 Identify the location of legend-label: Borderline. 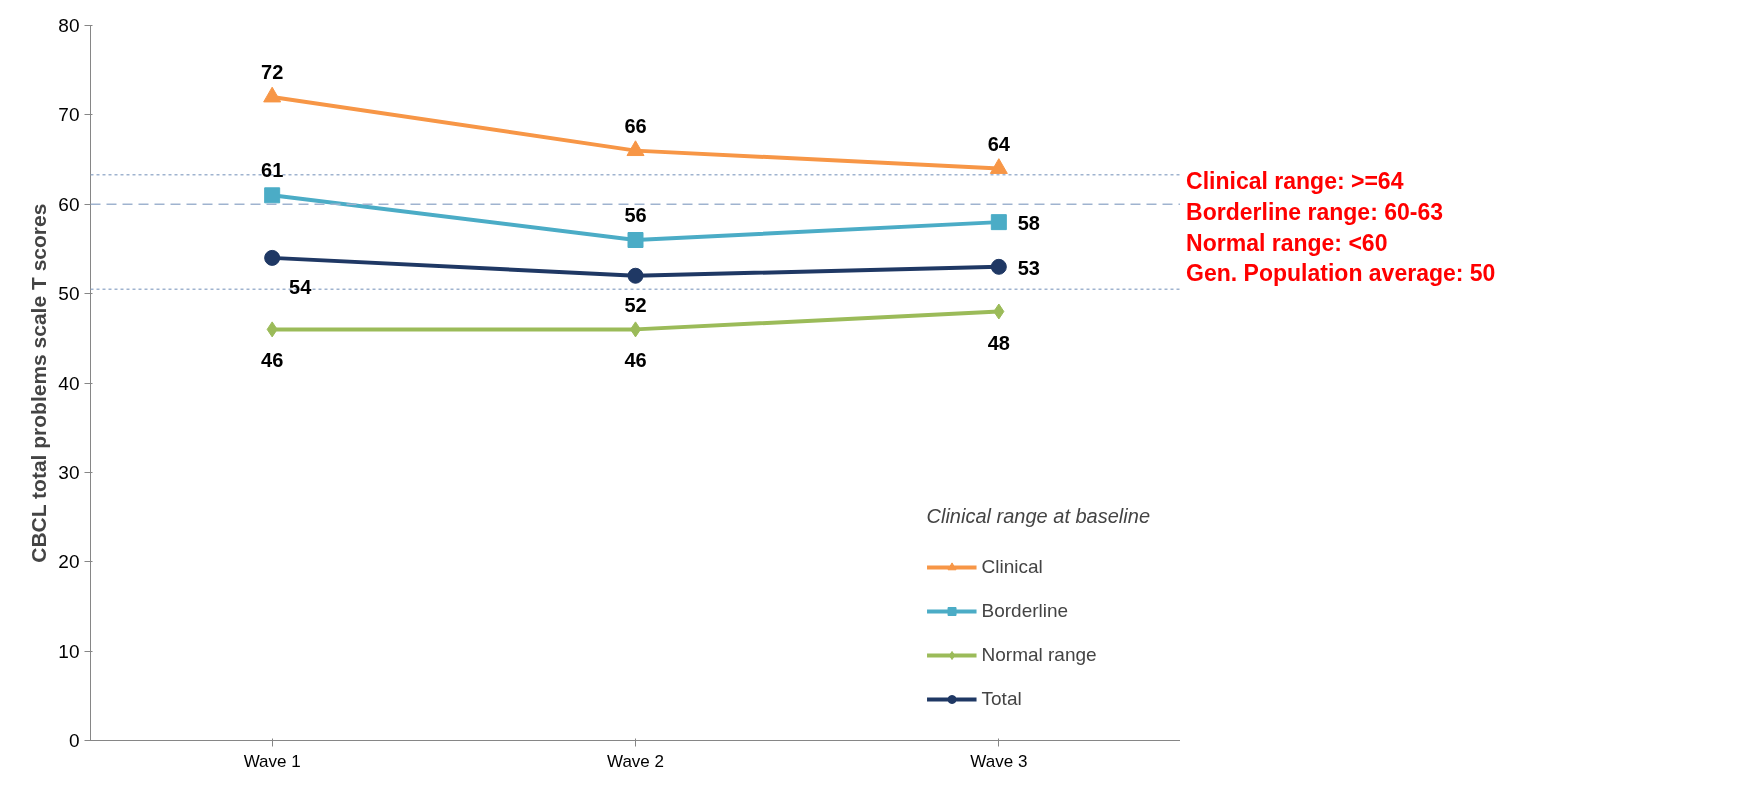
(1025, 611).